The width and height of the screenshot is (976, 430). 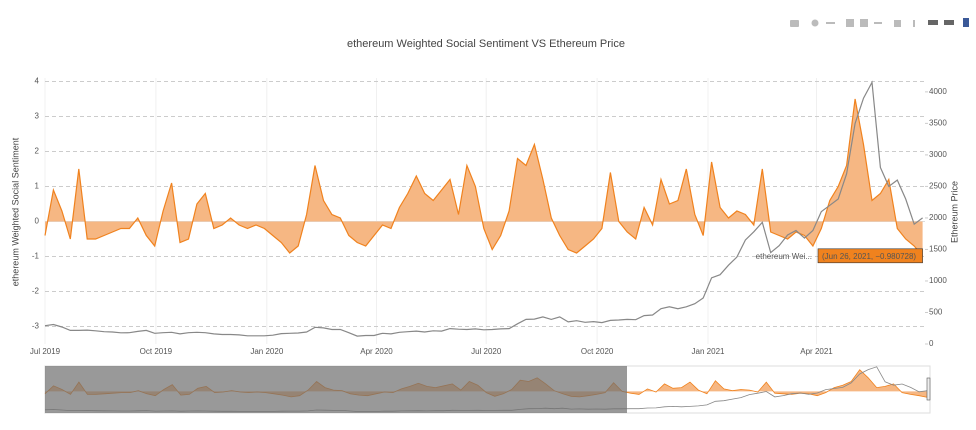 What do you see at coordinates (938, 280) in the screenshot?
I see `y2-tick-label: 1000` at bounding box center [938, 280].